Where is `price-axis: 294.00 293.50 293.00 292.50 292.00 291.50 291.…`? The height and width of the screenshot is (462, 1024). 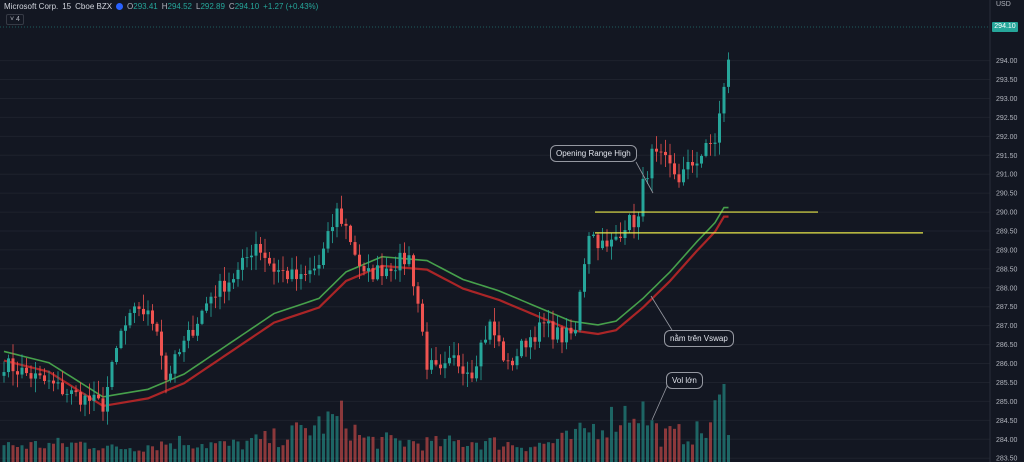 price-axis: 294.00 293.50 293.00 292.50 292.00 291.50 291.… is located at coordinates (1007, 260).